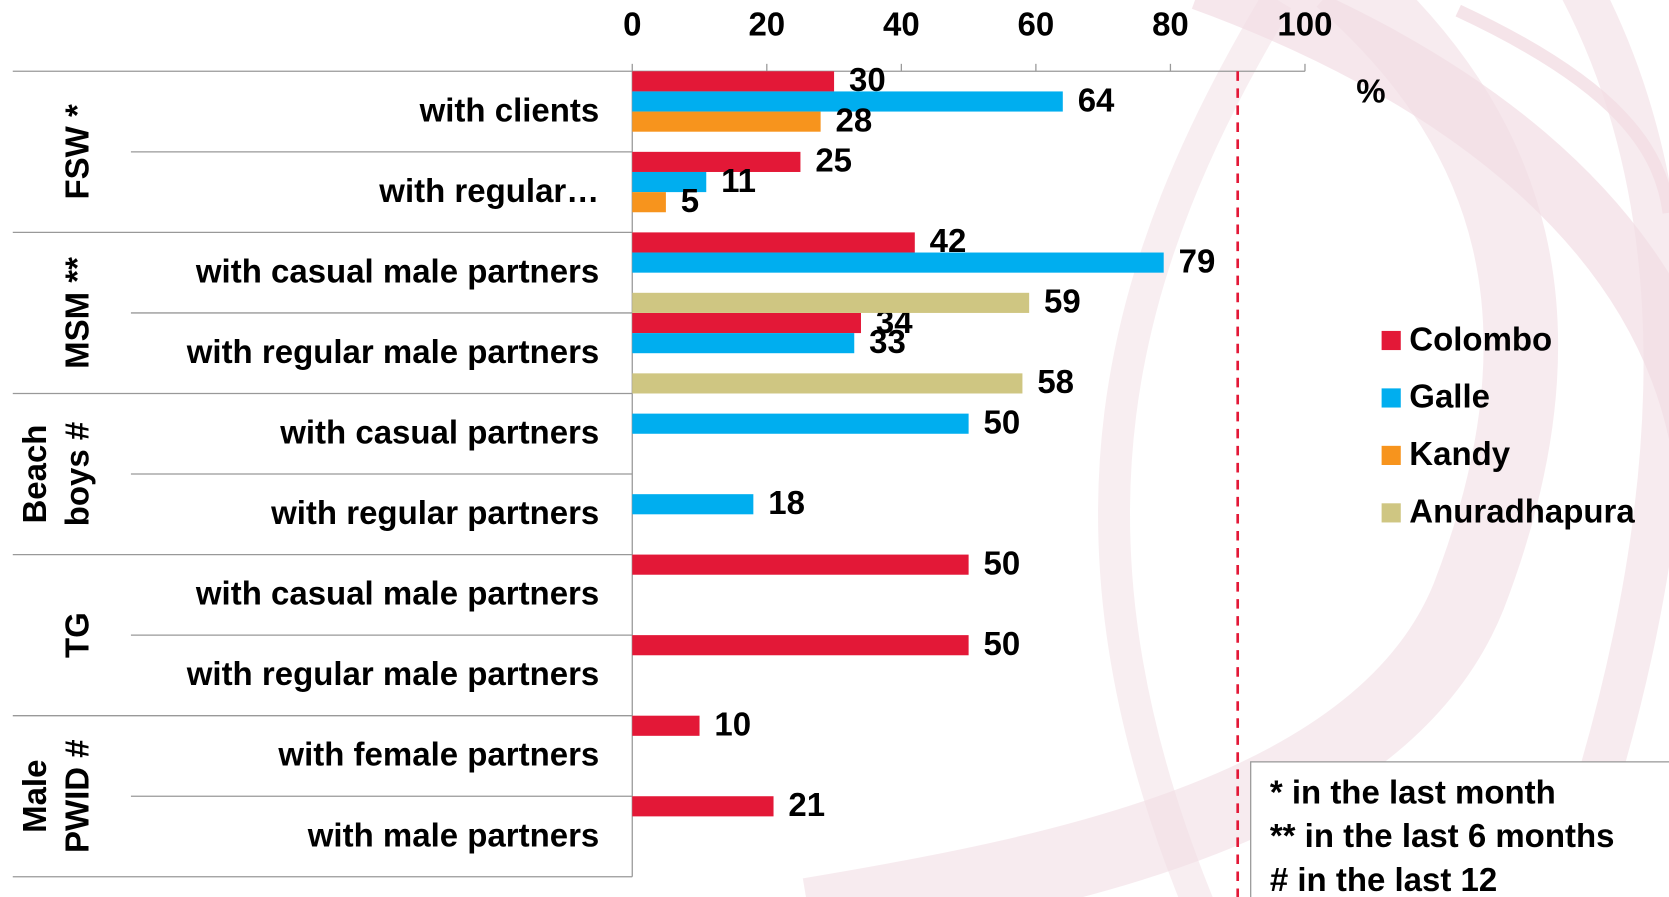 This screenshot has height=897, width=1669. I want to click on legend-label: Galle, so click(1449, 396).